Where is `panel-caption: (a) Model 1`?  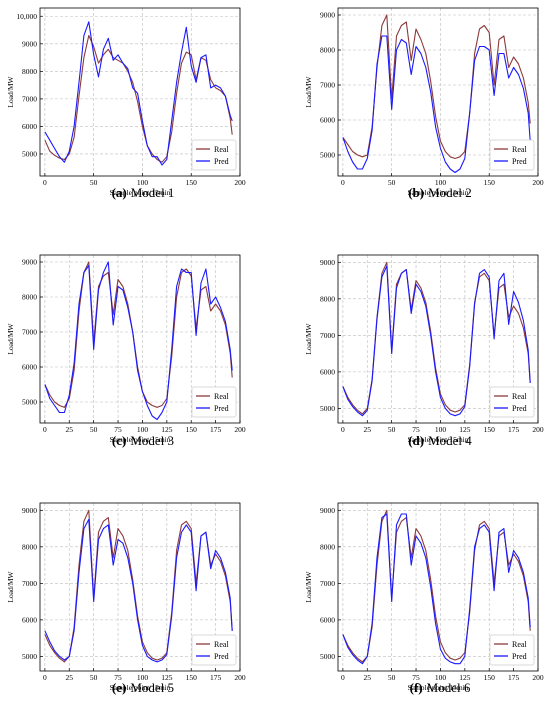 panel-caption: (a) Model 1 is located at coordinates (143, 192).